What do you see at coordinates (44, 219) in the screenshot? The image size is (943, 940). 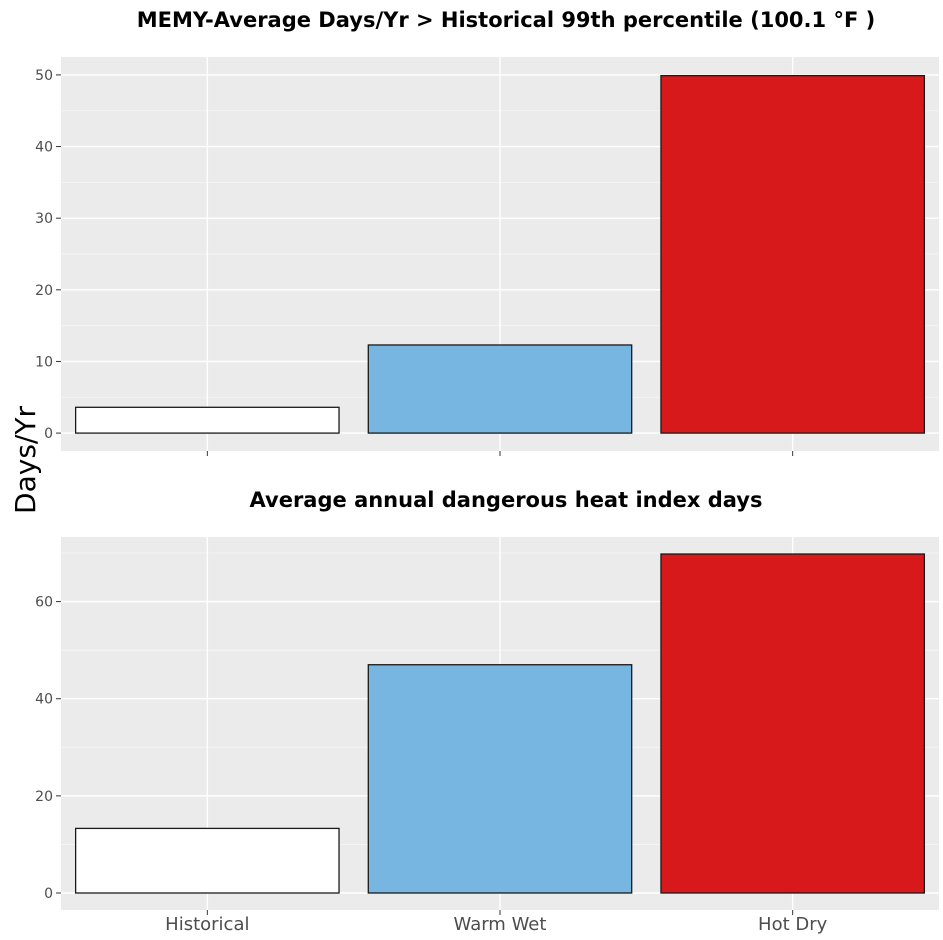 I see `y-tick-label: 30` at bounding box center [44, 219].